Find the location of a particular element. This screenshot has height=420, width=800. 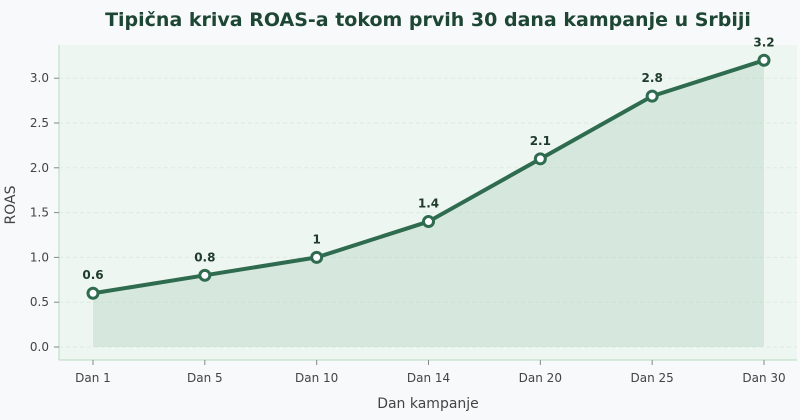

x-tick-label: Dan 25 is located at coordinates (652, 378).